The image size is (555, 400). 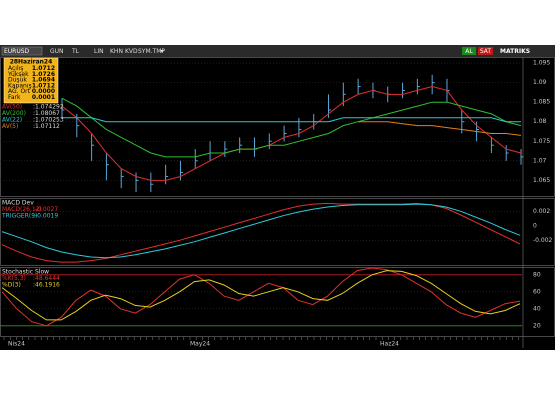 What do you see at coordinates (43, 74) in the screenshot?
I see `info-value: 1.0726` at bounding box center [43, 74].